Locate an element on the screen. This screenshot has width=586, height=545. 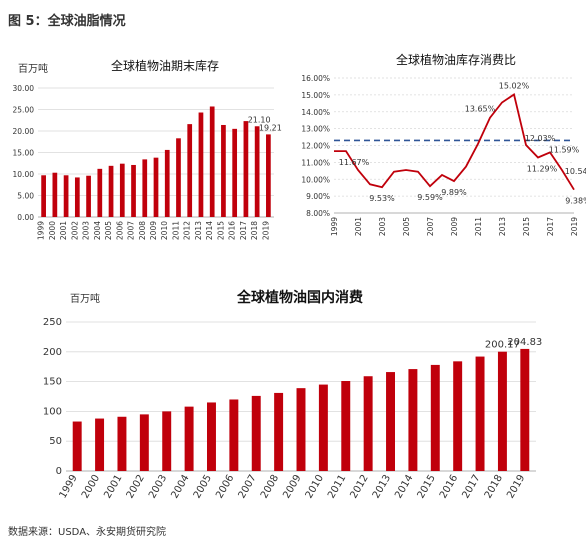
data-label: 11.59% is located at coordinates (564, 149).